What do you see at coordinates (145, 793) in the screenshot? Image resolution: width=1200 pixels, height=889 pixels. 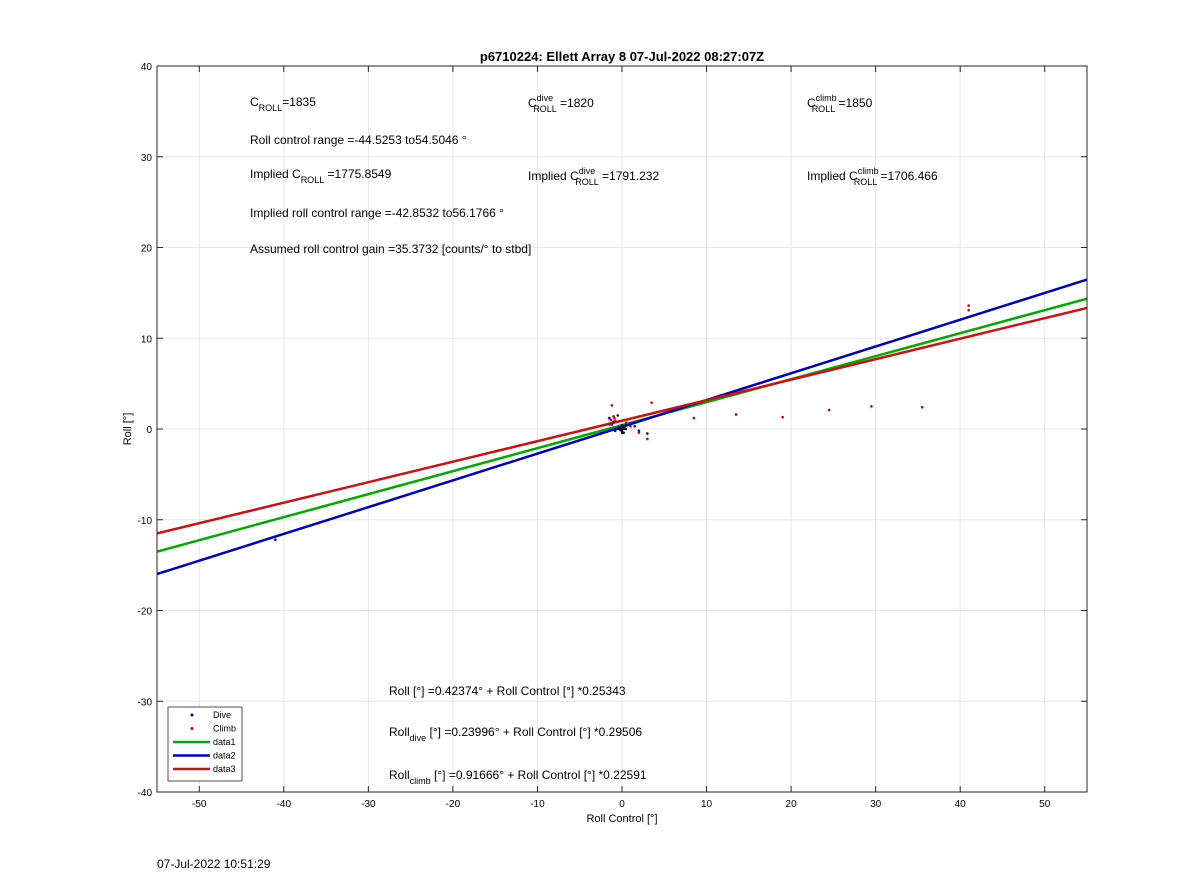 I see `y-tick-label: -40` at bounding box center [145, 793].